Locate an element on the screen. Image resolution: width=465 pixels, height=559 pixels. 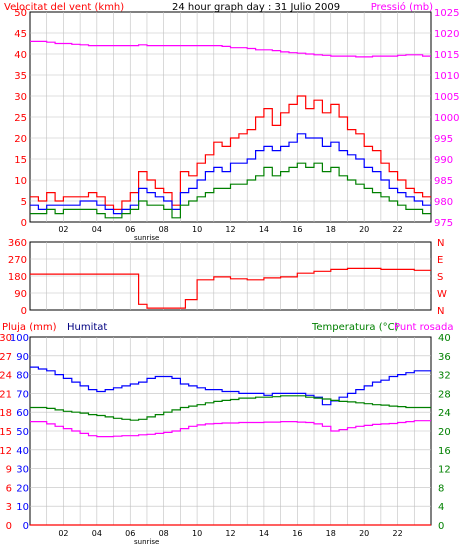
rain-tick: 0 is located at coordinates (9, 526).